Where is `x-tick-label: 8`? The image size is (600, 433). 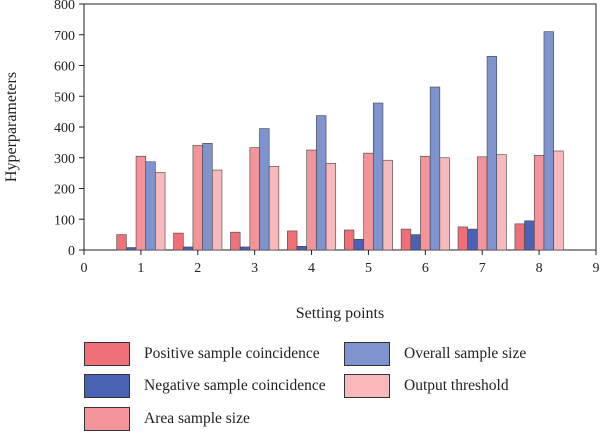 x-tick-label: 8 is located at coordinates (539, 268).